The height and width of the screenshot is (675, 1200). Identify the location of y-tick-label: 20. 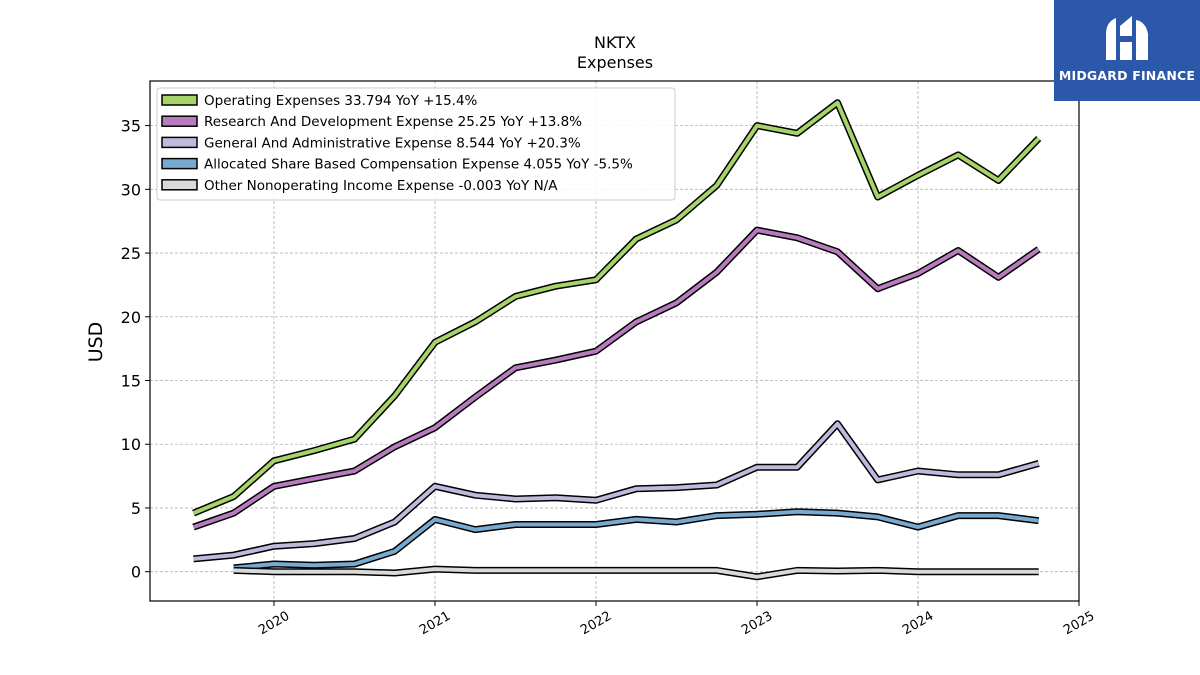
(131, 317).